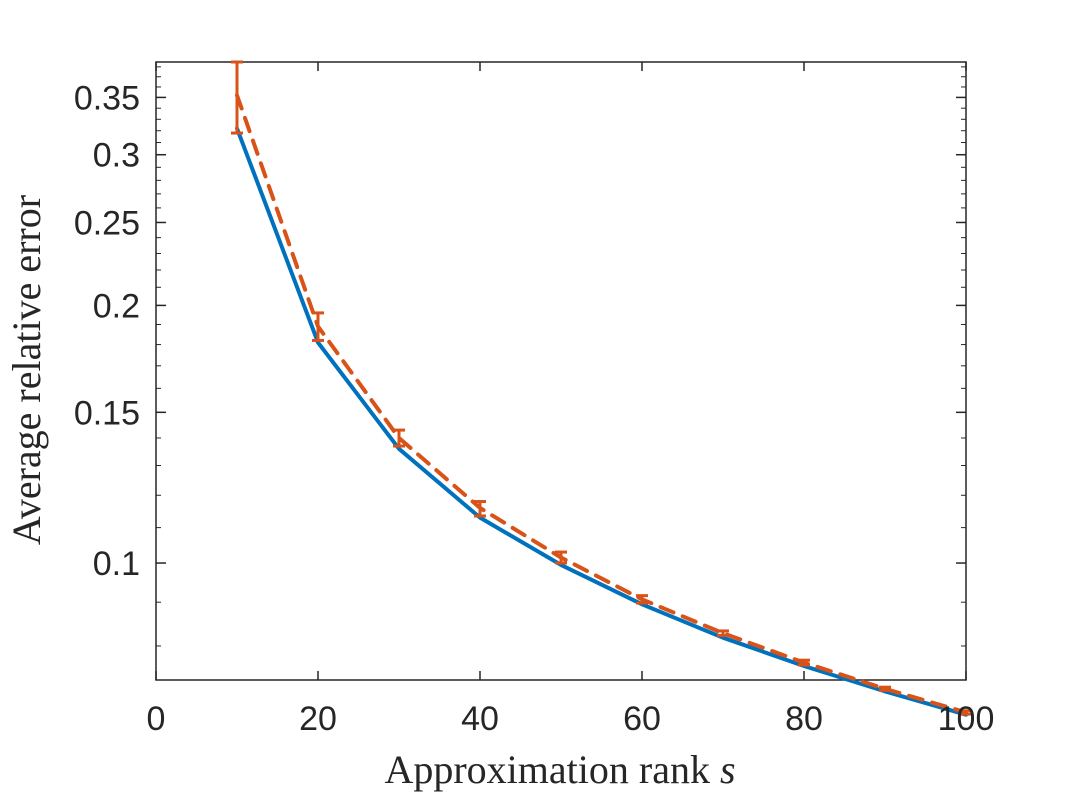 This screenshot has height=800, width=1067. What do you see at coordinates (642, 719) in the screenshot?
I see `x-tick-label: 60` at bounding box center [642, 719].